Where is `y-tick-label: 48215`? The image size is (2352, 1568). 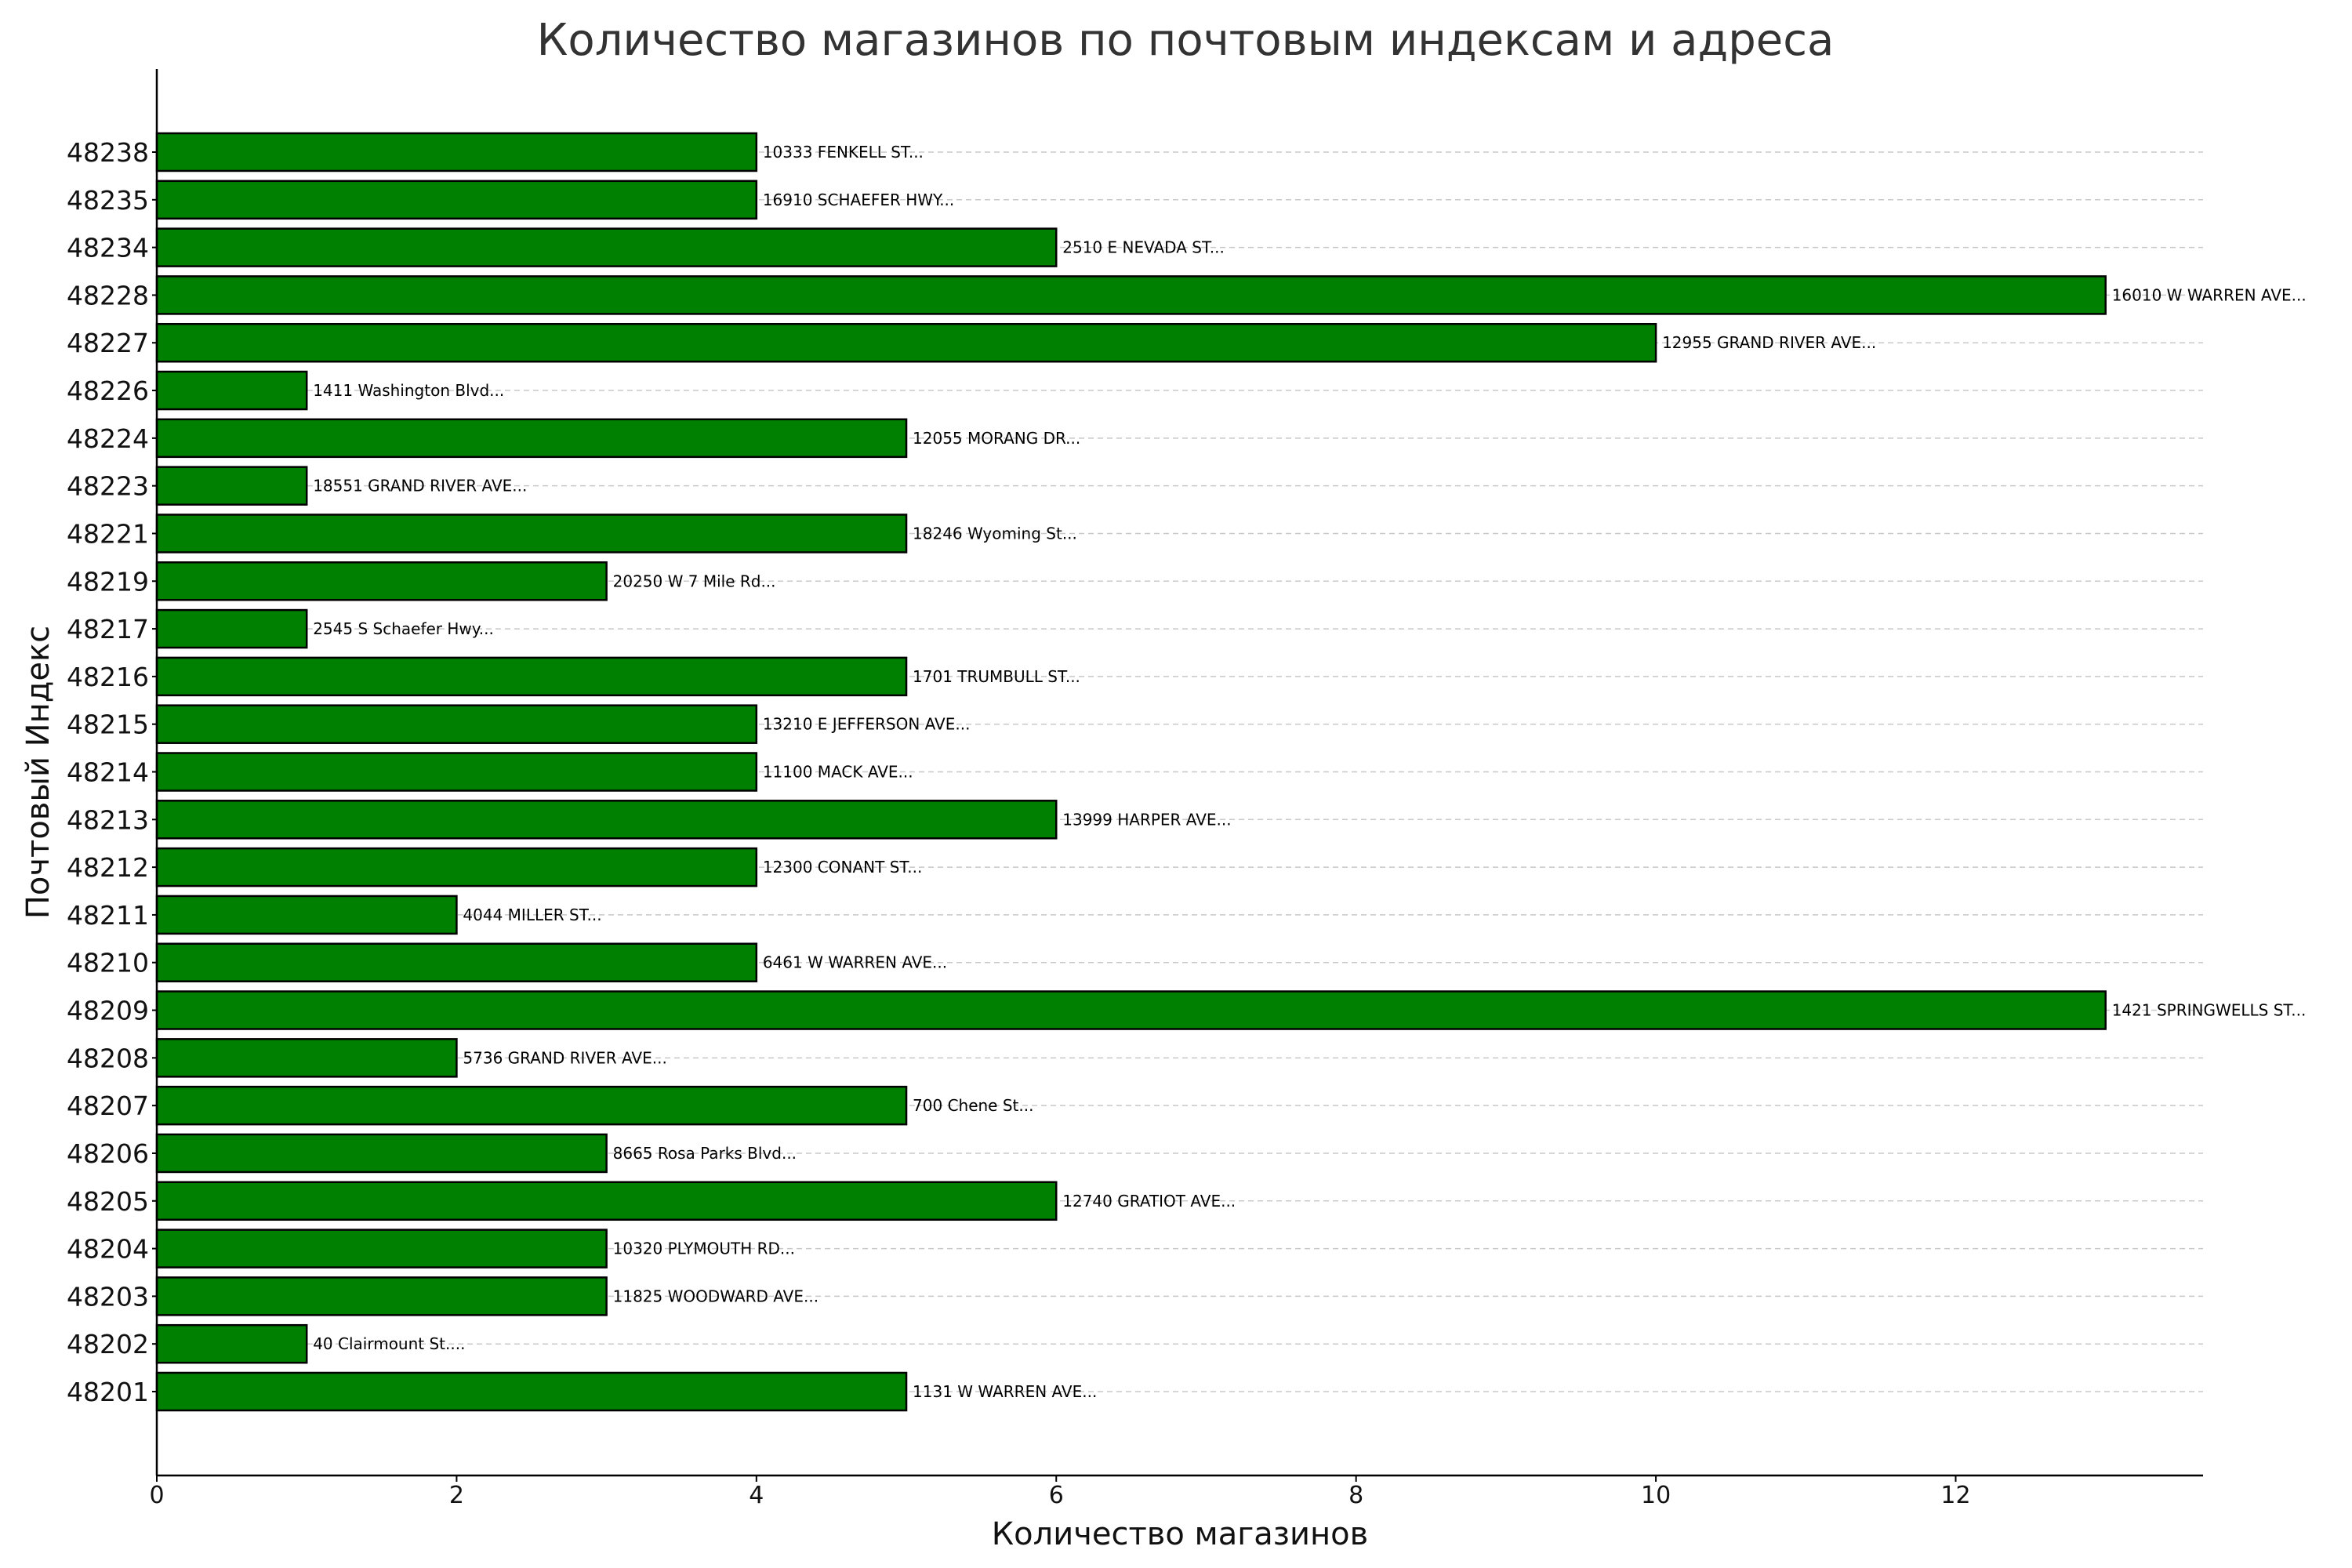 y-tick-label: 48215 is located at coordinates (108, 725).